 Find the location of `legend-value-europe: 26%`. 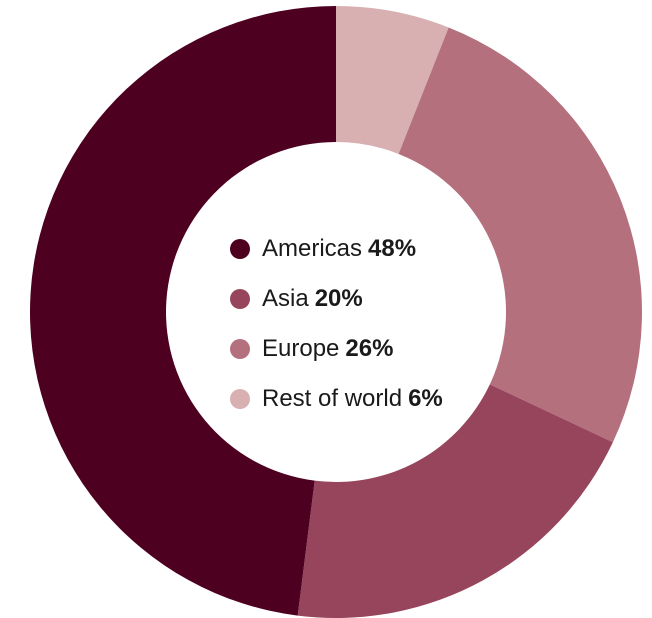

legend-value-europe: 26% is located at coordinates (369, 348).